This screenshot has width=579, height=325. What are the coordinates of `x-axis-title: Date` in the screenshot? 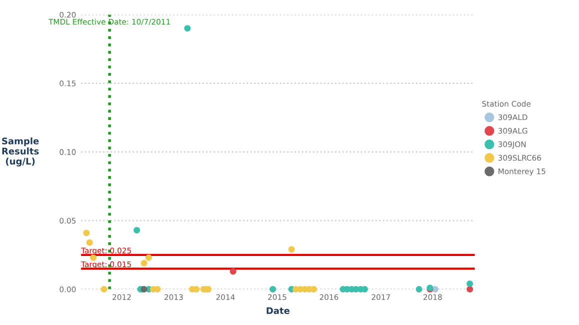 It's located at (278, 310).